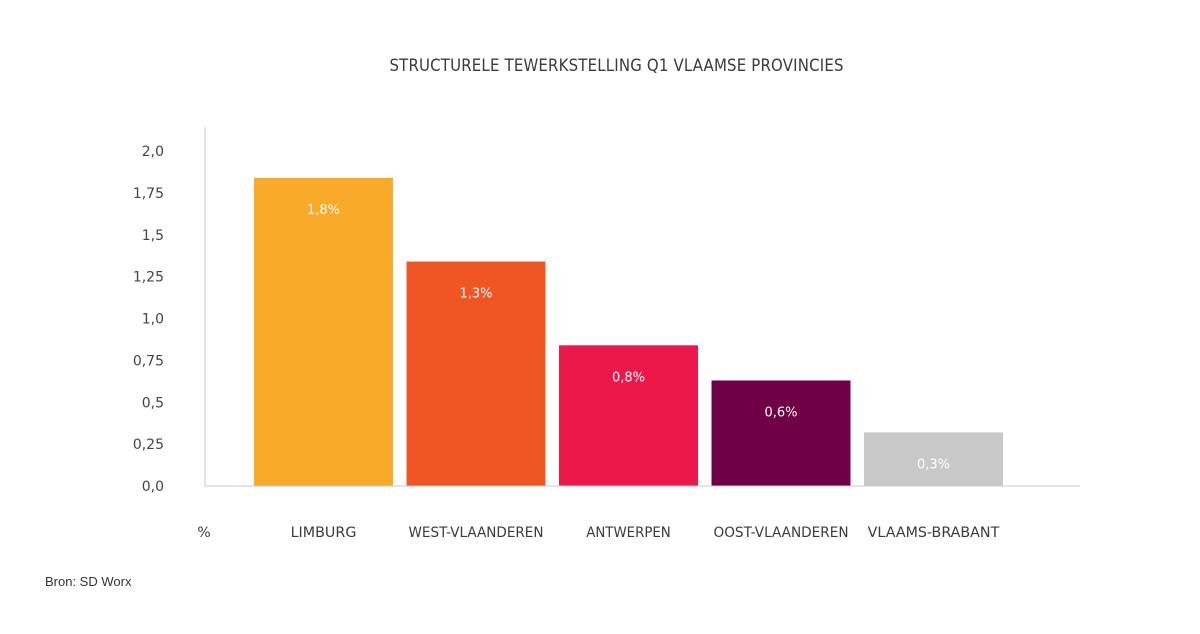  What do you see at coordinates (476, 533) in the screenshot?
I see `x-category-label: WEST-VLAANDEREN` at bounding box center [476, 533].